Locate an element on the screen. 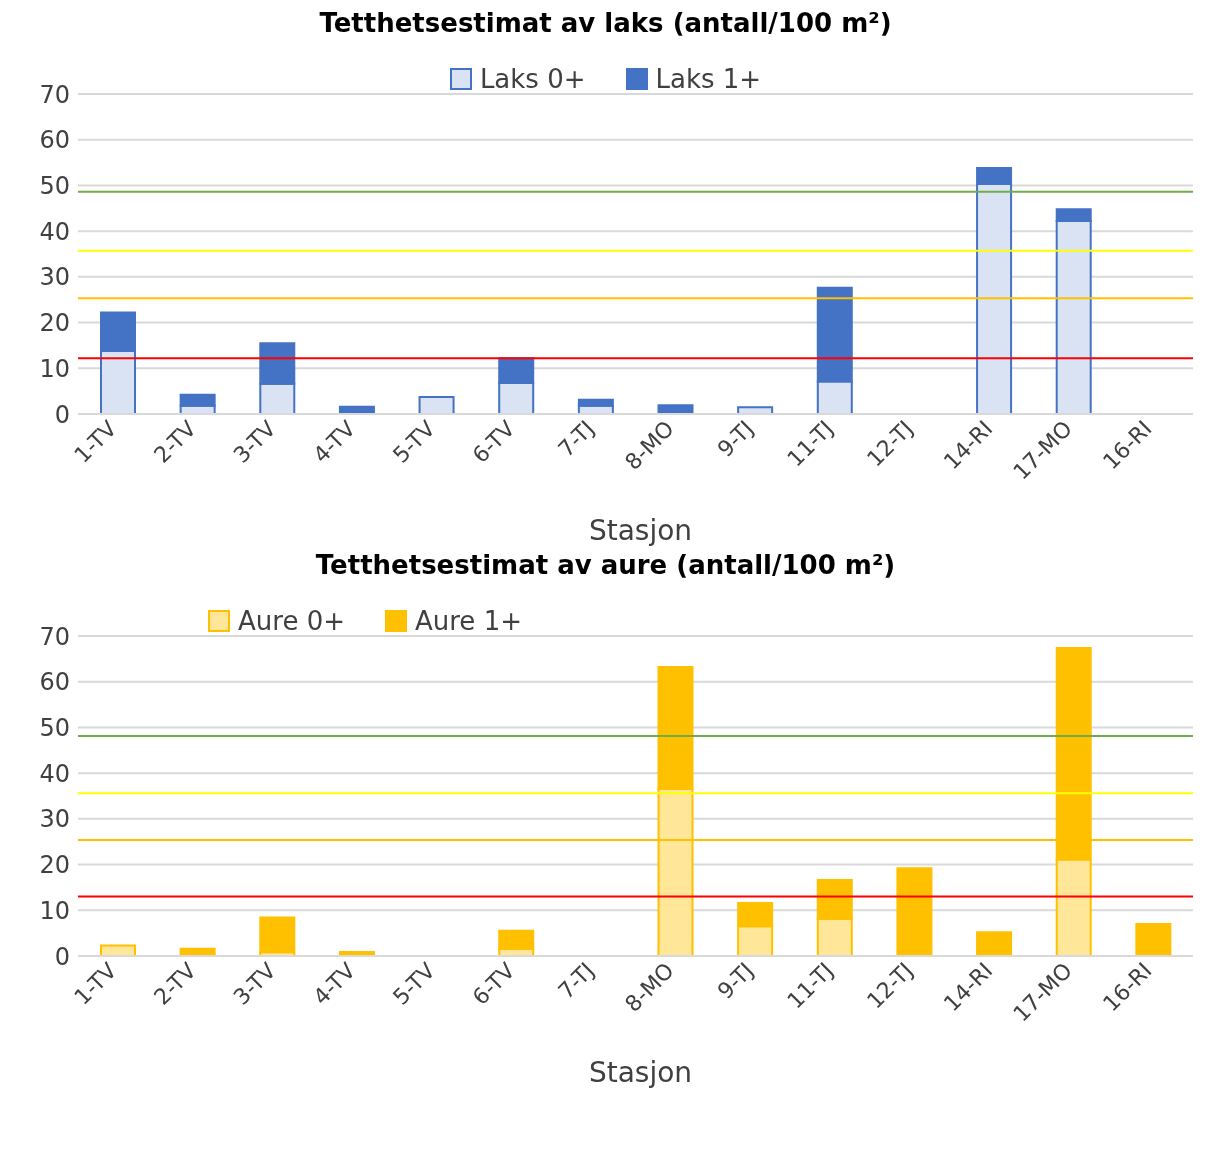 The width and height of the screenshot is (1213, 1176). legend-label: Laks 0+ is located at coordinates (532, 79).